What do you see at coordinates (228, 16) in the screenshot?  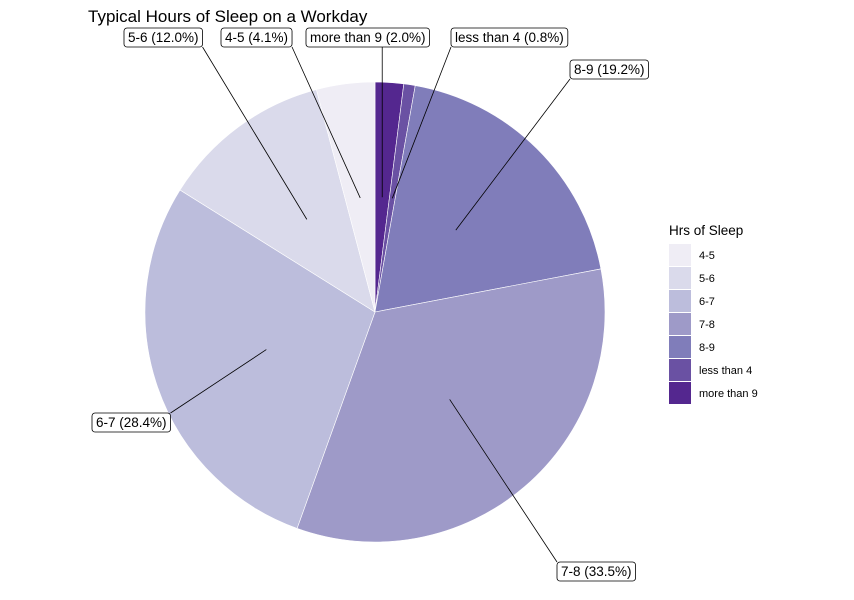 I see `chart-title: Typical Hours of Sleep on a Workday` at bounding box center [228, 16].